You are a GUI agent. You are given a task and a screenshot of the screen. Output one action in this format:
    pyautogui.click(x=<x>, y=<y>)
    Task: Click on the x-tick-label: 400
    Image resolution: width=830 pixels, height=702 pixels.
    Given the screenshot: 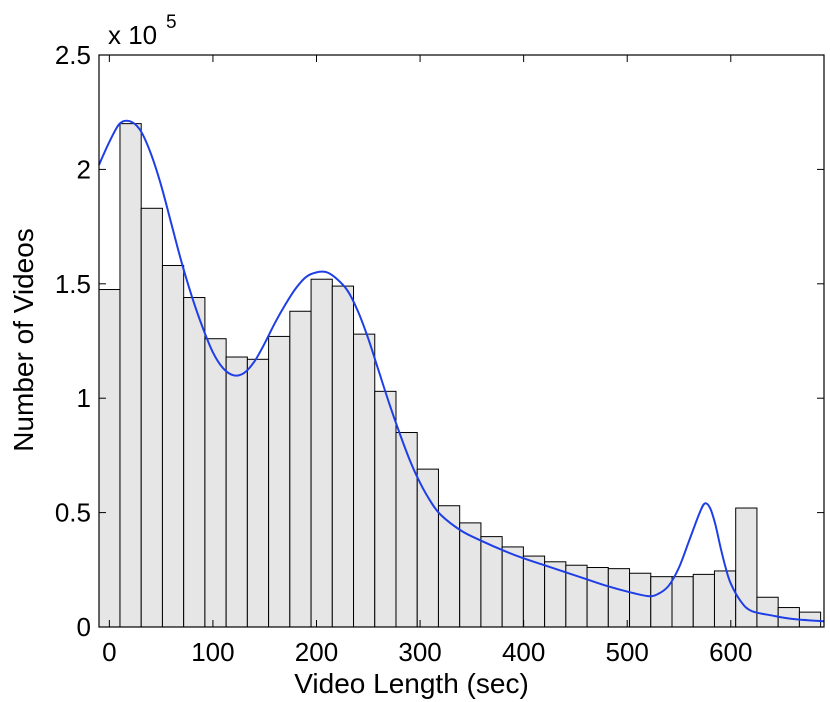 What is the action you would take?
    pyautogui.click(x=523, y=652)
    